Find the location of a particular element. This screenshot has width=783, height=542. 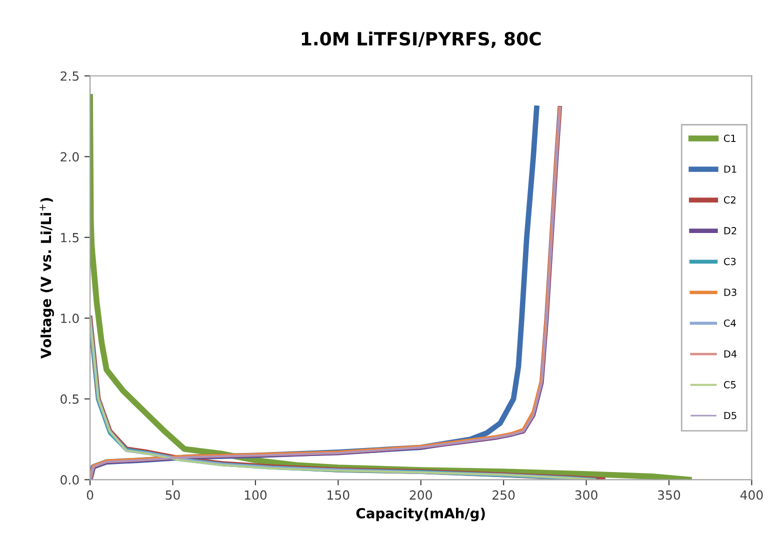

x-tick-label: 150 is located at coordinates (339, 495).